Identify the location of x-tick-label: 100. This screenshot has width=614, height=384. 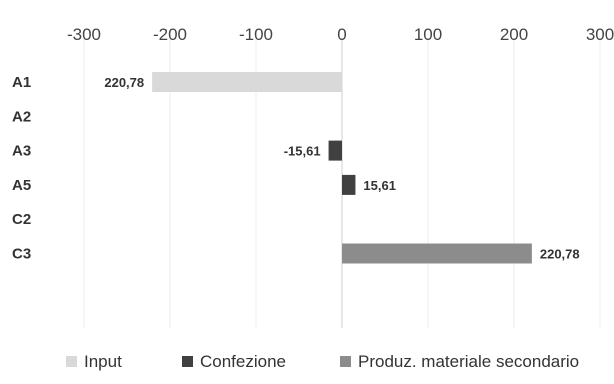
(428, 34).